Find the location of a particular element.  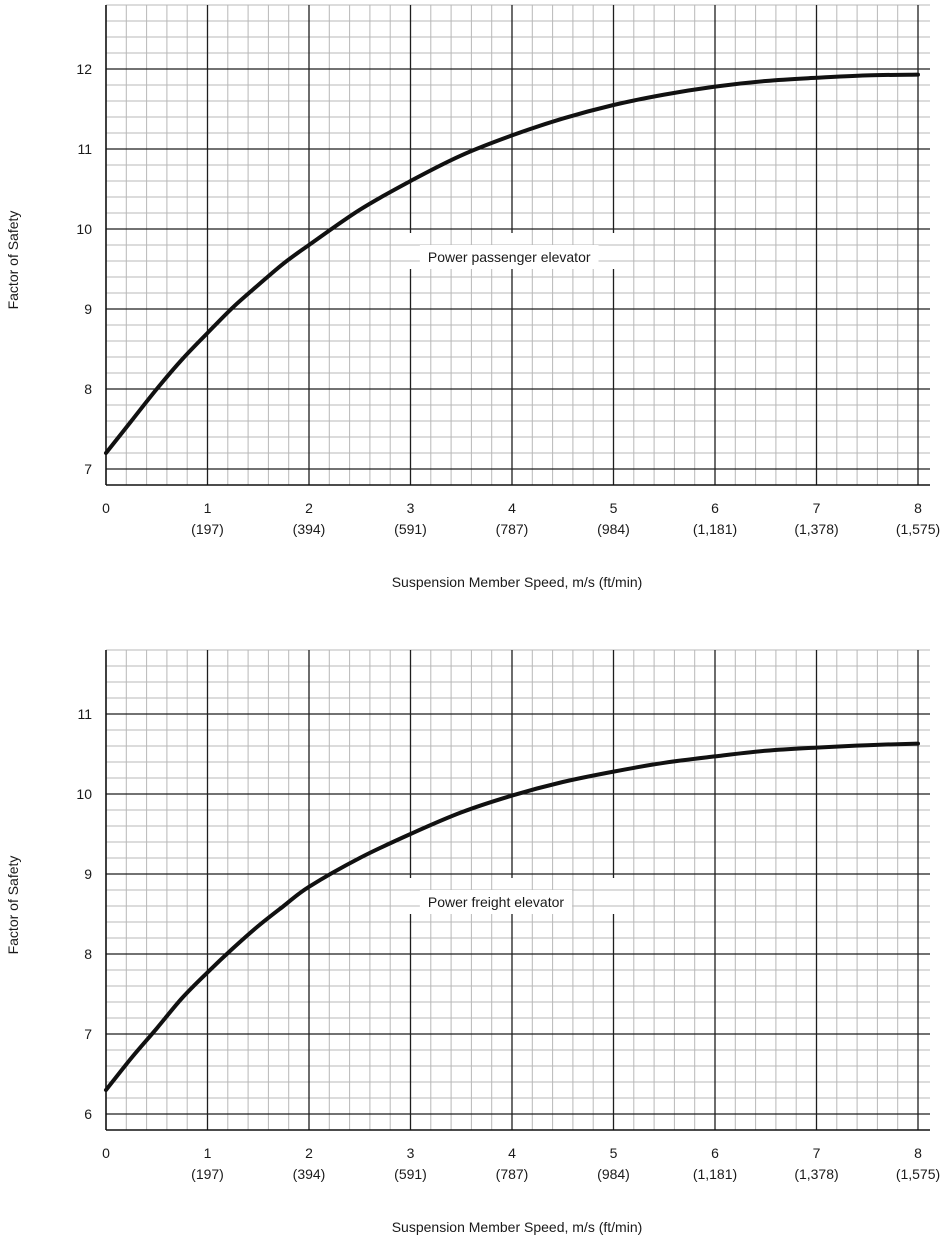

curve-annotation: Power passenger elevator is located at coordinates (509, 257).